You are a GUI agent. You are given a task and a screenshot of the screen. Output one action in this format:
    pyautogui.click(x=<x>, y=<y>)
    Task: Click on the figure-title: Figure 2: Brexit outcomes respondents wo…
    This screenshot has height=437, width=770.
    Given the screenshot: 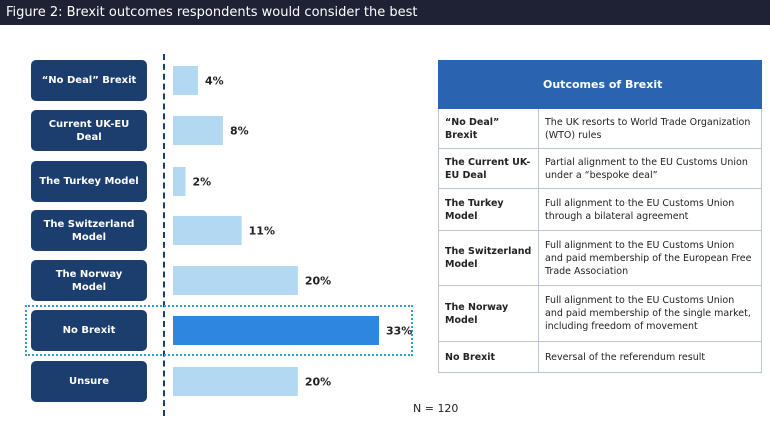 What is the action you would take?
    pyautogui.click(x=385, y=12)
    